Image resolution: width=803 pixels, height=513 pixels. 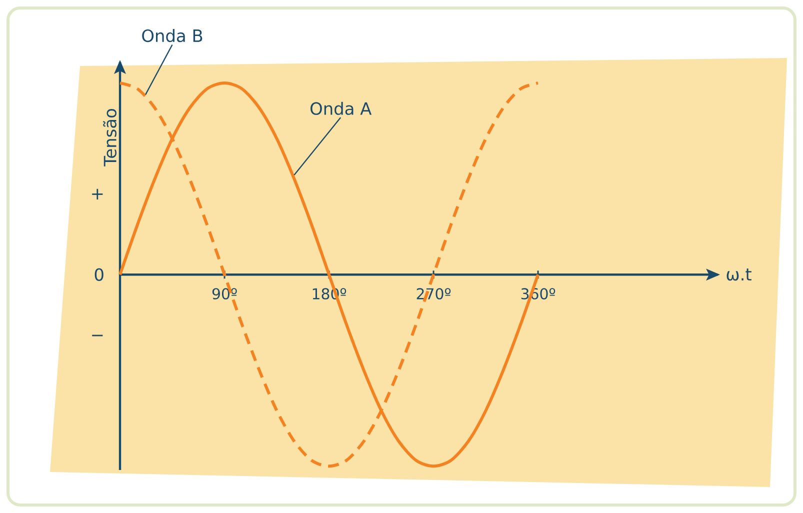 What do you see at coordinates (109, 137) in the screenshot?
I see `y-axis-title: Tensão` at bounding box center [109, 137].